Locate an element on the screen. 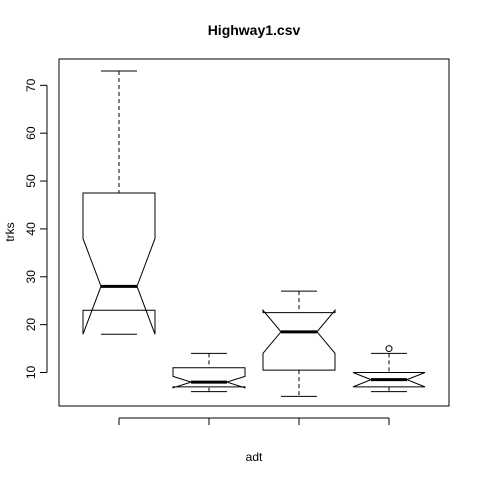  y-tick-label: 20 is located at coordinates (31, 325).